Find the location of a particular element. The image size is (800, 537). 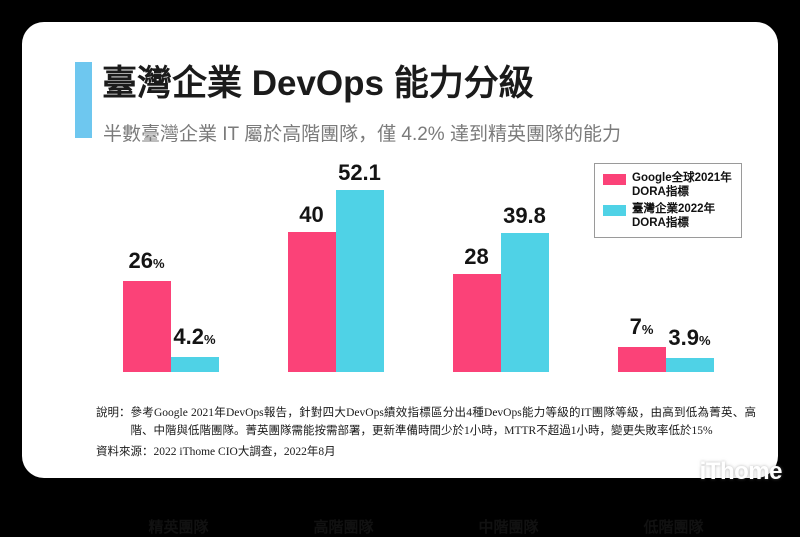

note-description-label: 說明： is located at coordinates (113, 413).